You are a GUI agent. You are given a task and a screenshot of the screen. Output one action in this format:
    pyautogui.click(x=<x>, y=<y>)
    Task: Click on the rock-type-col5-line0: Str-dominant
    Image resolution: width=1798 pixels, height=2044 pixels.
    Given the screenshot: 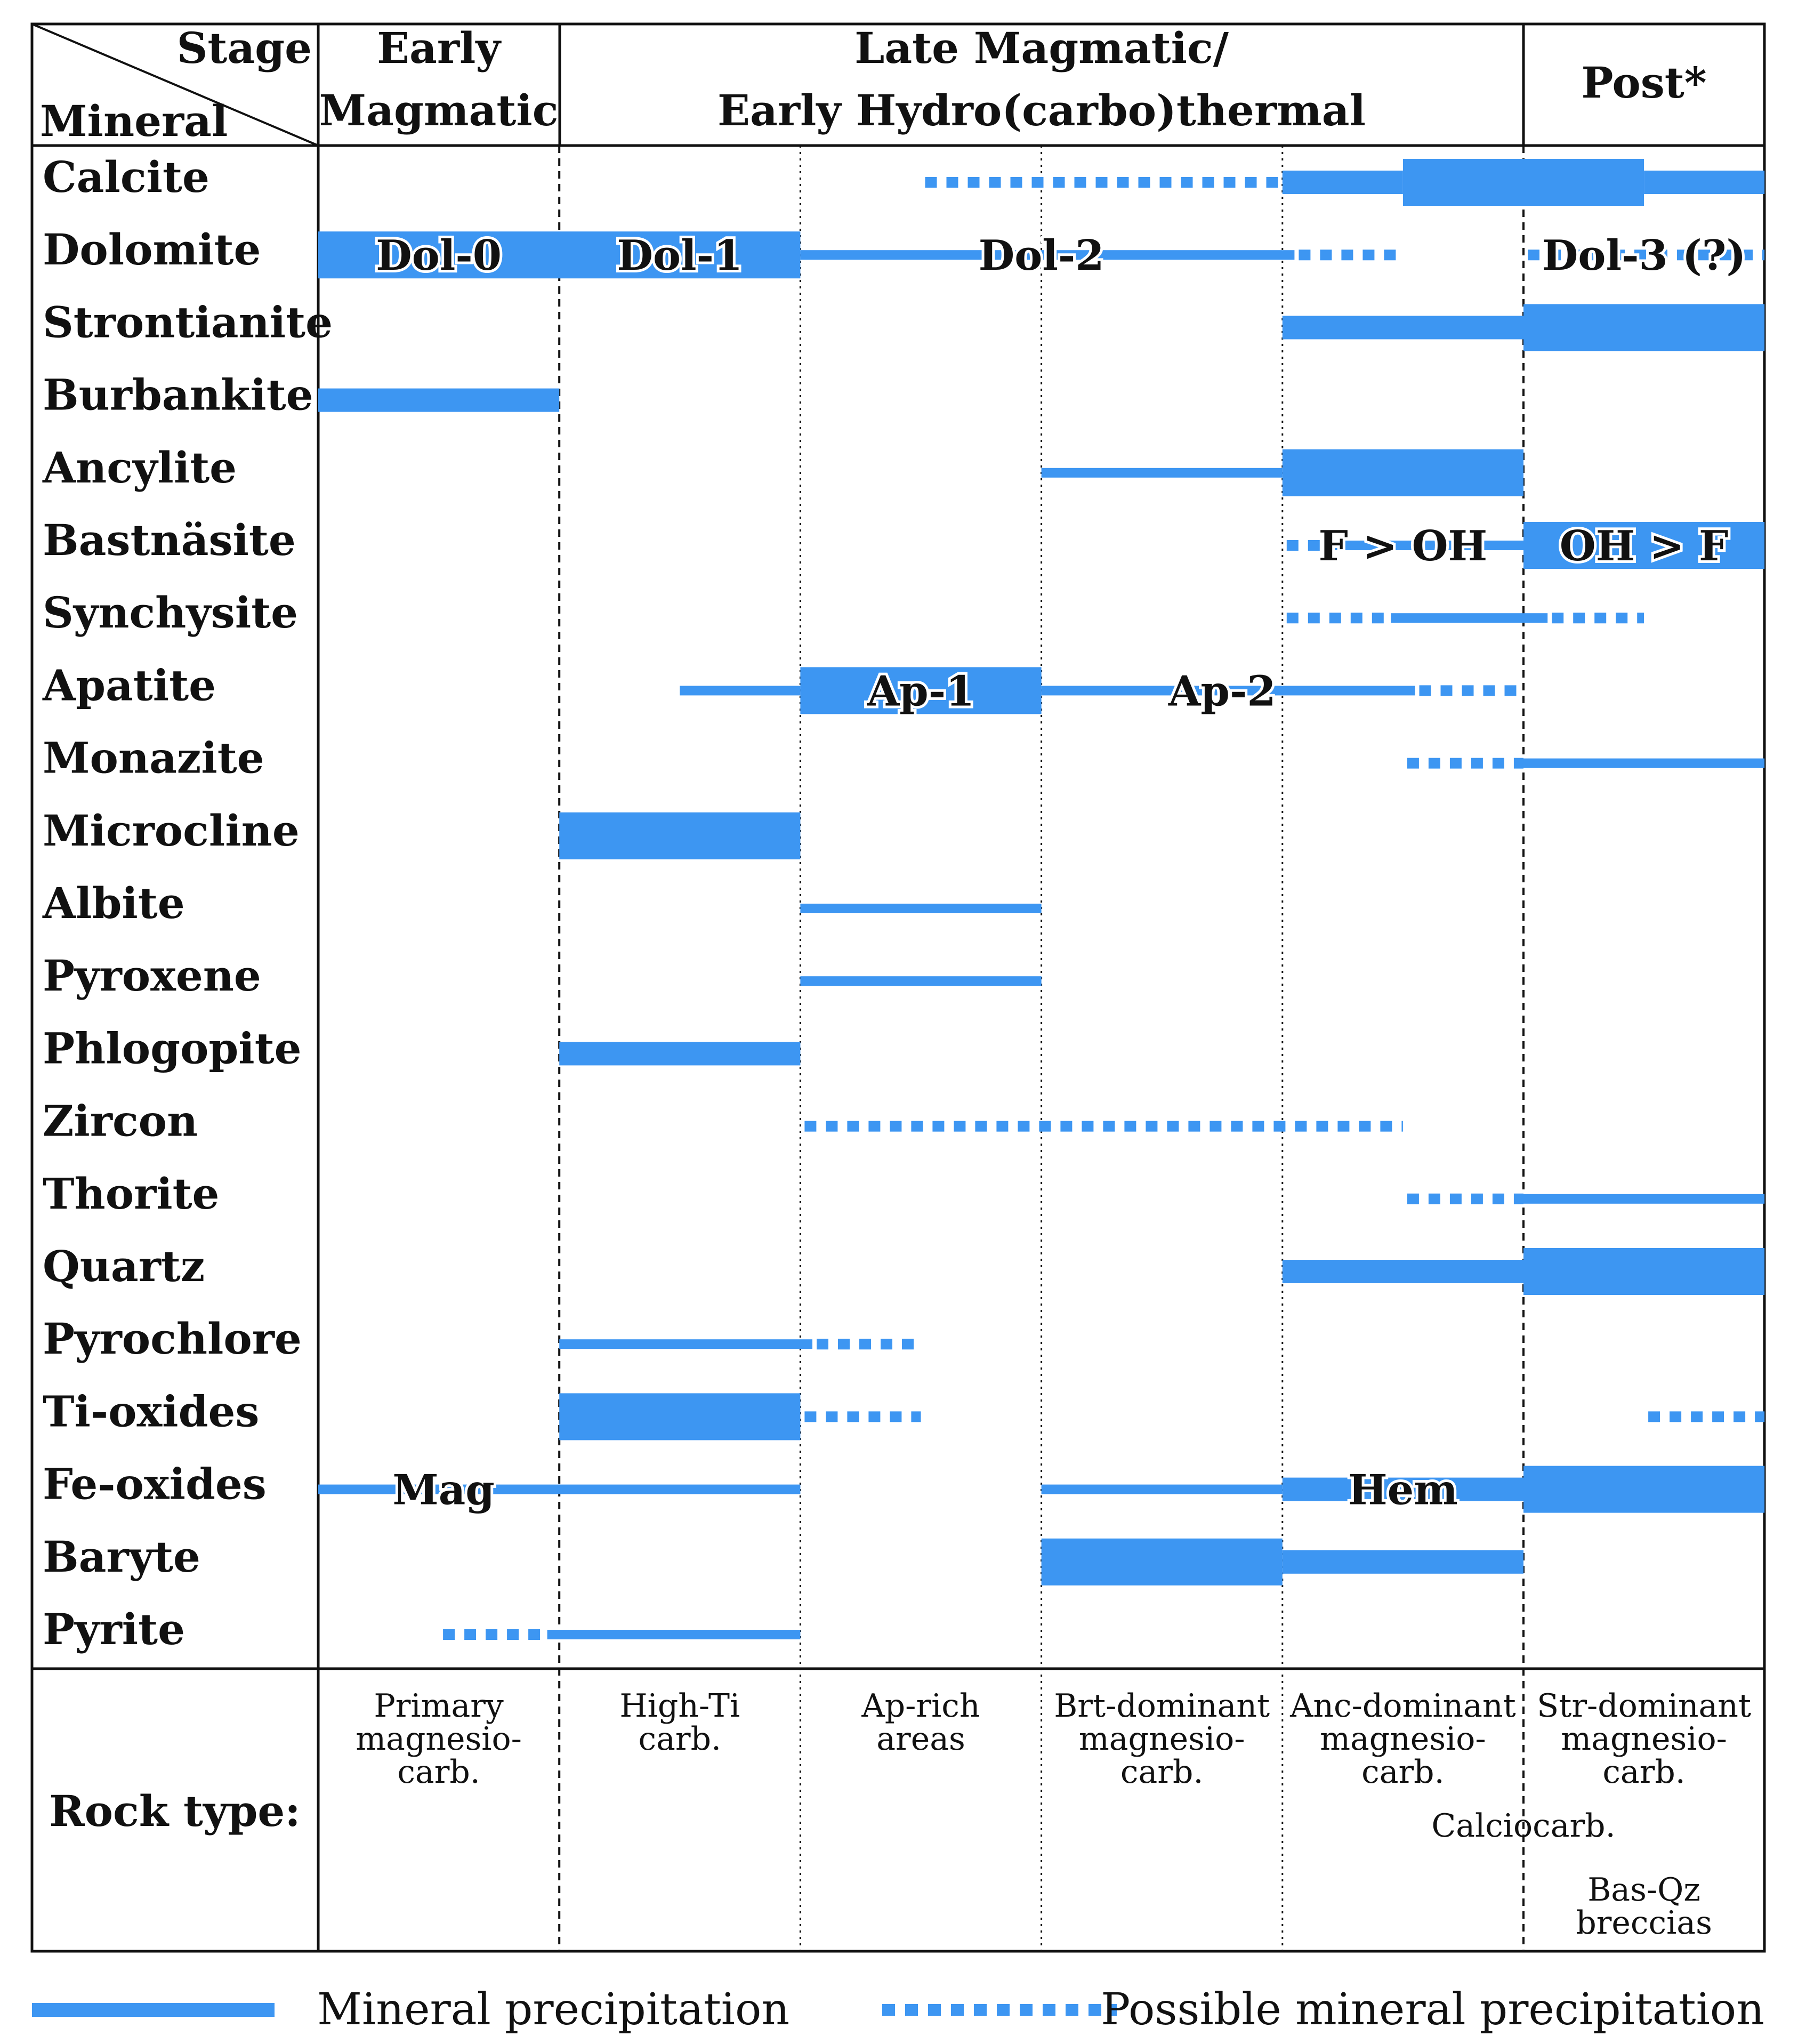 What is the action you would take?
    pyautogui.click(x=1644, y=1706)
    